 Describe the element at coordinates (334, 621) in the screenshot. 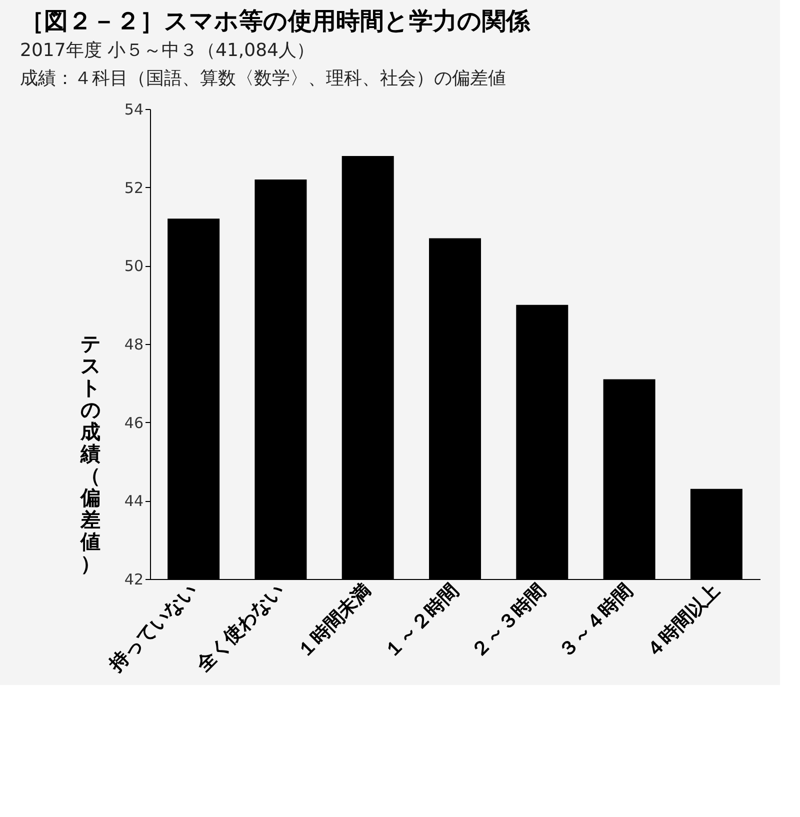

I see `x-tick-label: １時間未満` at that location.